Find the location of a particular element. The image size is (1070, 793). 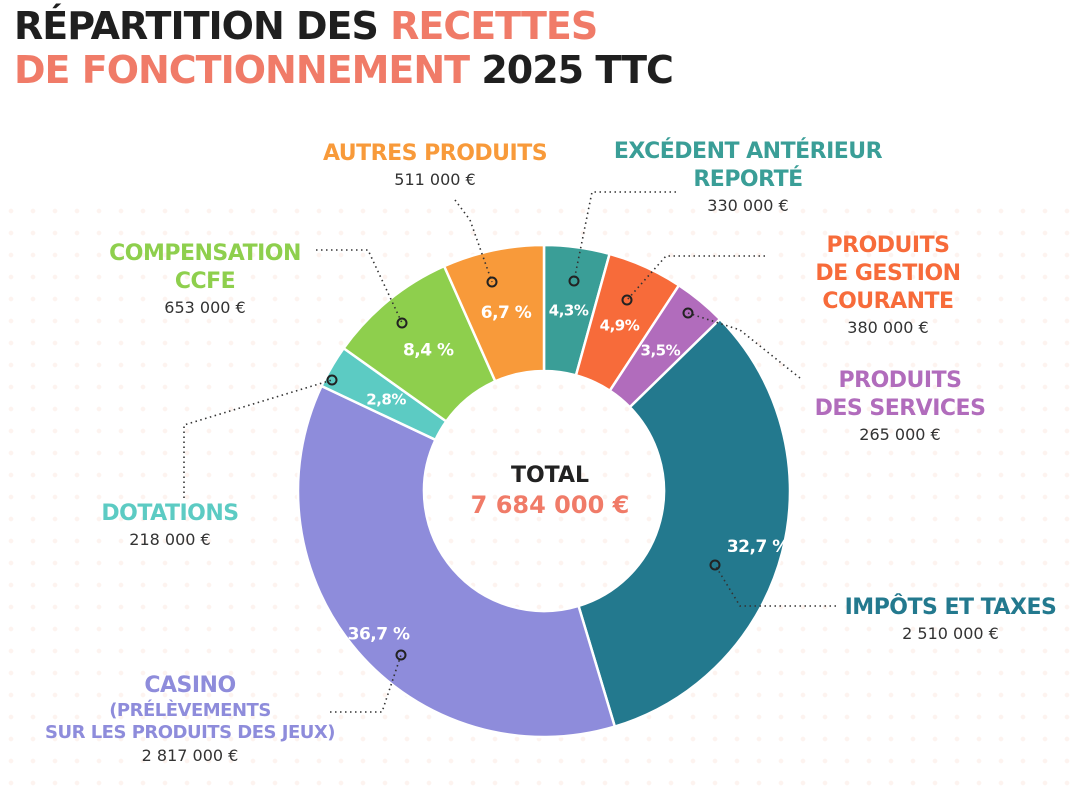

label-excedent-name: EXCÉDENT ANTÉRIEUR REPORTÉ is located at coordinates (748, 166).